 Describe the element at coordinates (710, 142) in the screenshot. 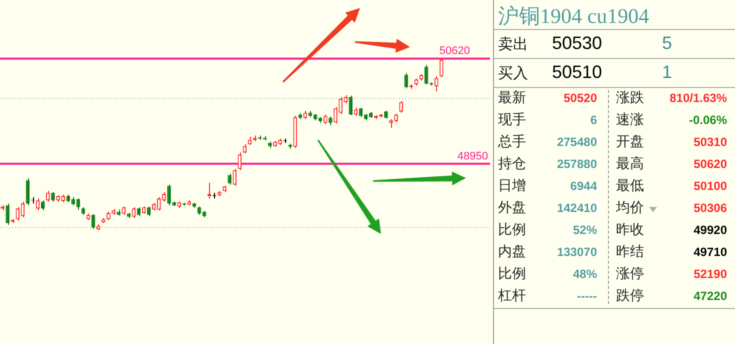

I see `text: 50310` at that location.